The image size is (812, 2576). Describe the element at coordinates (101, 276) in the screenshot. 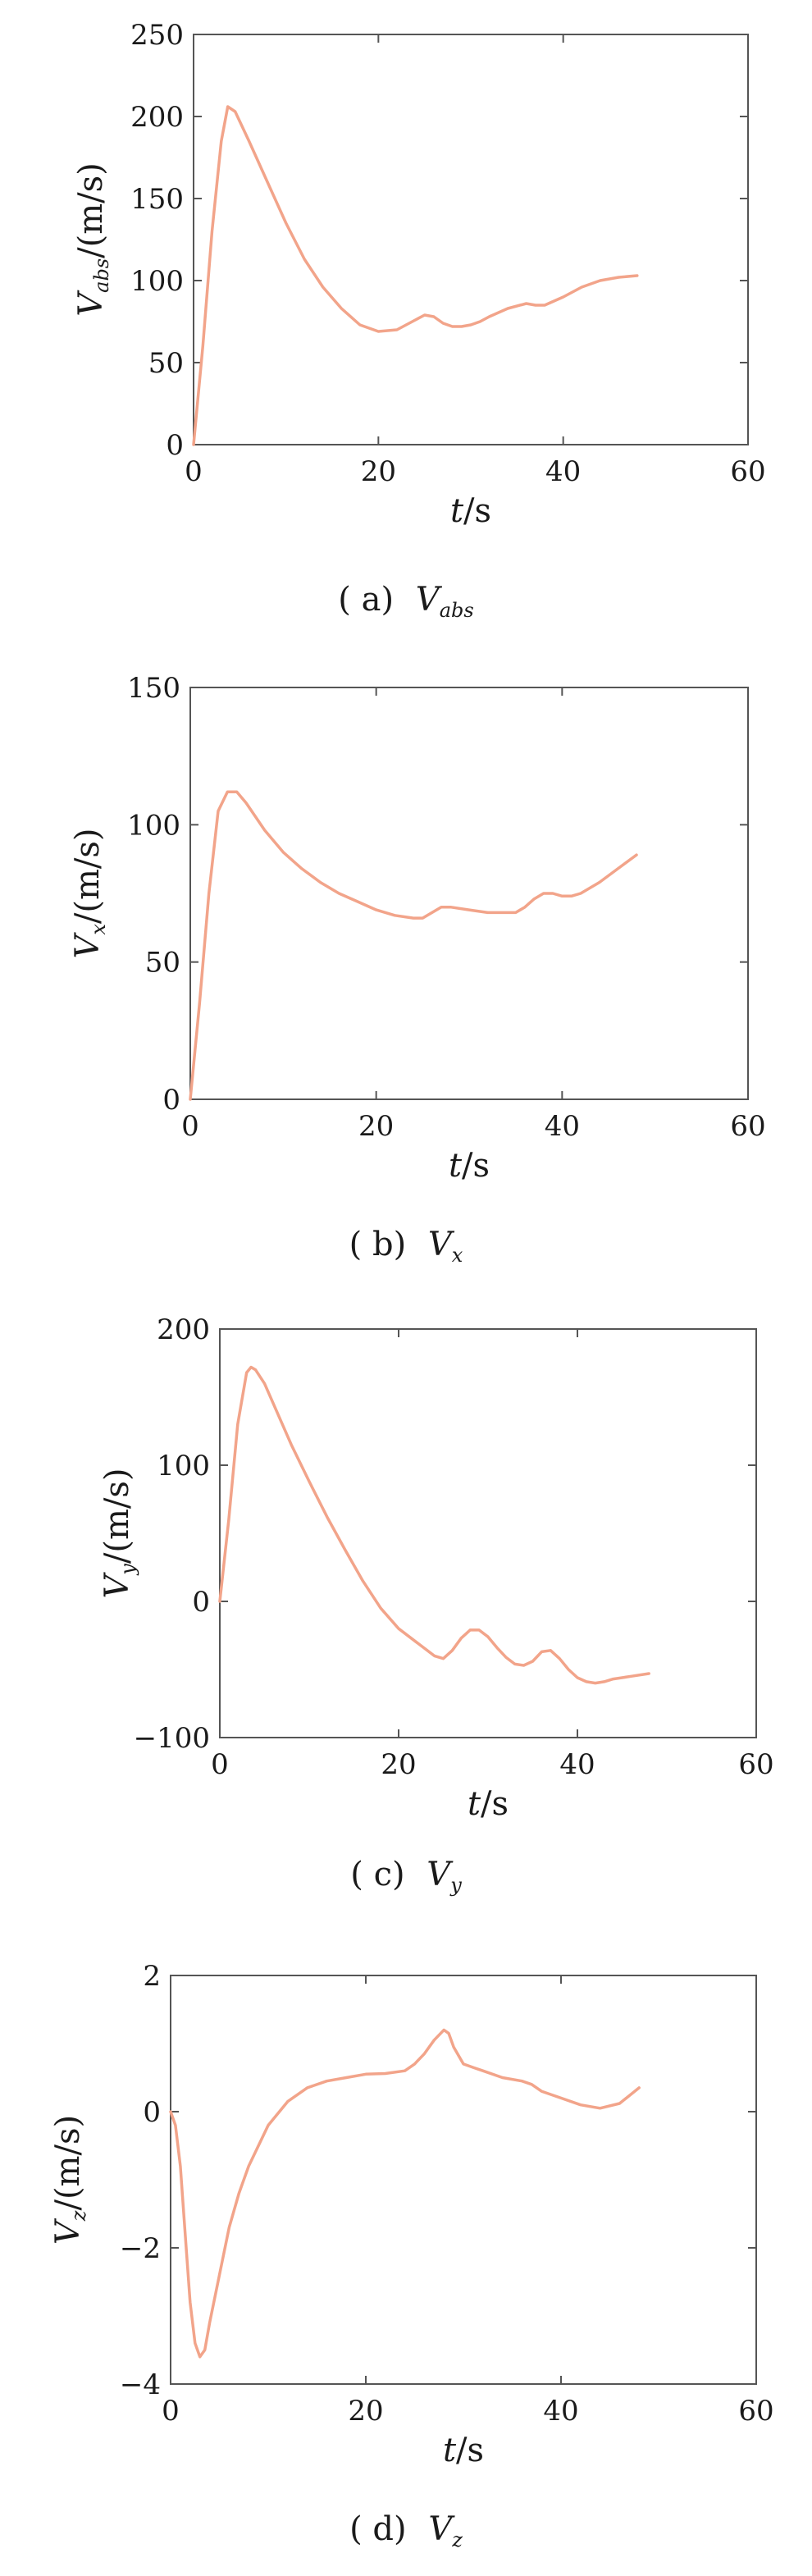

I see `chart_data-0-ylabel-sub: abs` at that location.